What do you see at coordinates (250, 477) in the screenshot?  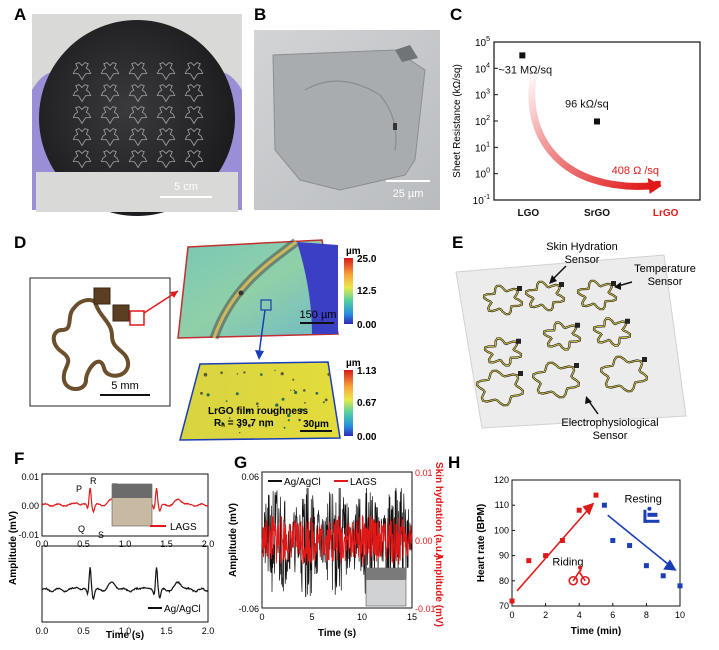 I see `y-tick-label: 0.06` at bounding box center [250, 477].